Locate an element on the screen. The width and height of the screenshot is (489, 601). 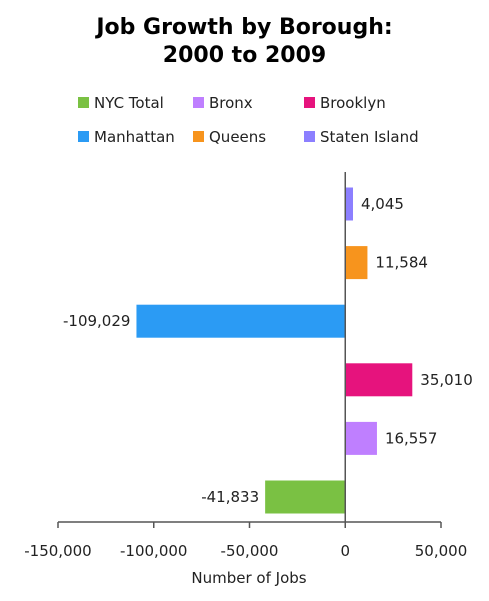
data-label-manhattan: -109,029 is located at coordinates (96, 321).